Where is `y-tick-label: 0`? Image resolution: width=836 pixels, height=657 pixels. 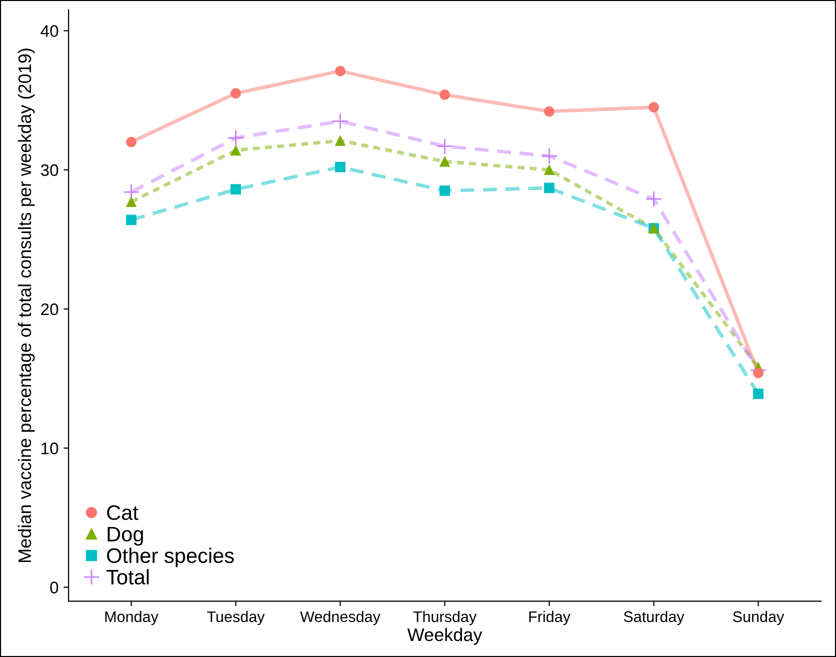 y-tick-label: 0 is located at coordinates (54, 588).